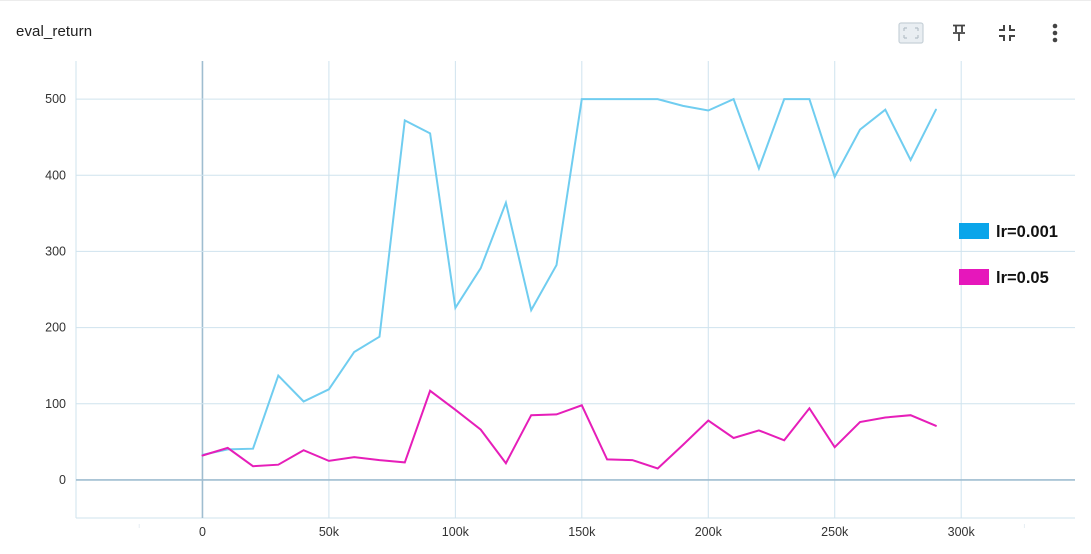 The width and height of the screenshot is (1091, 554). I want to click on x-tick-label: 0, so click(202, 532).